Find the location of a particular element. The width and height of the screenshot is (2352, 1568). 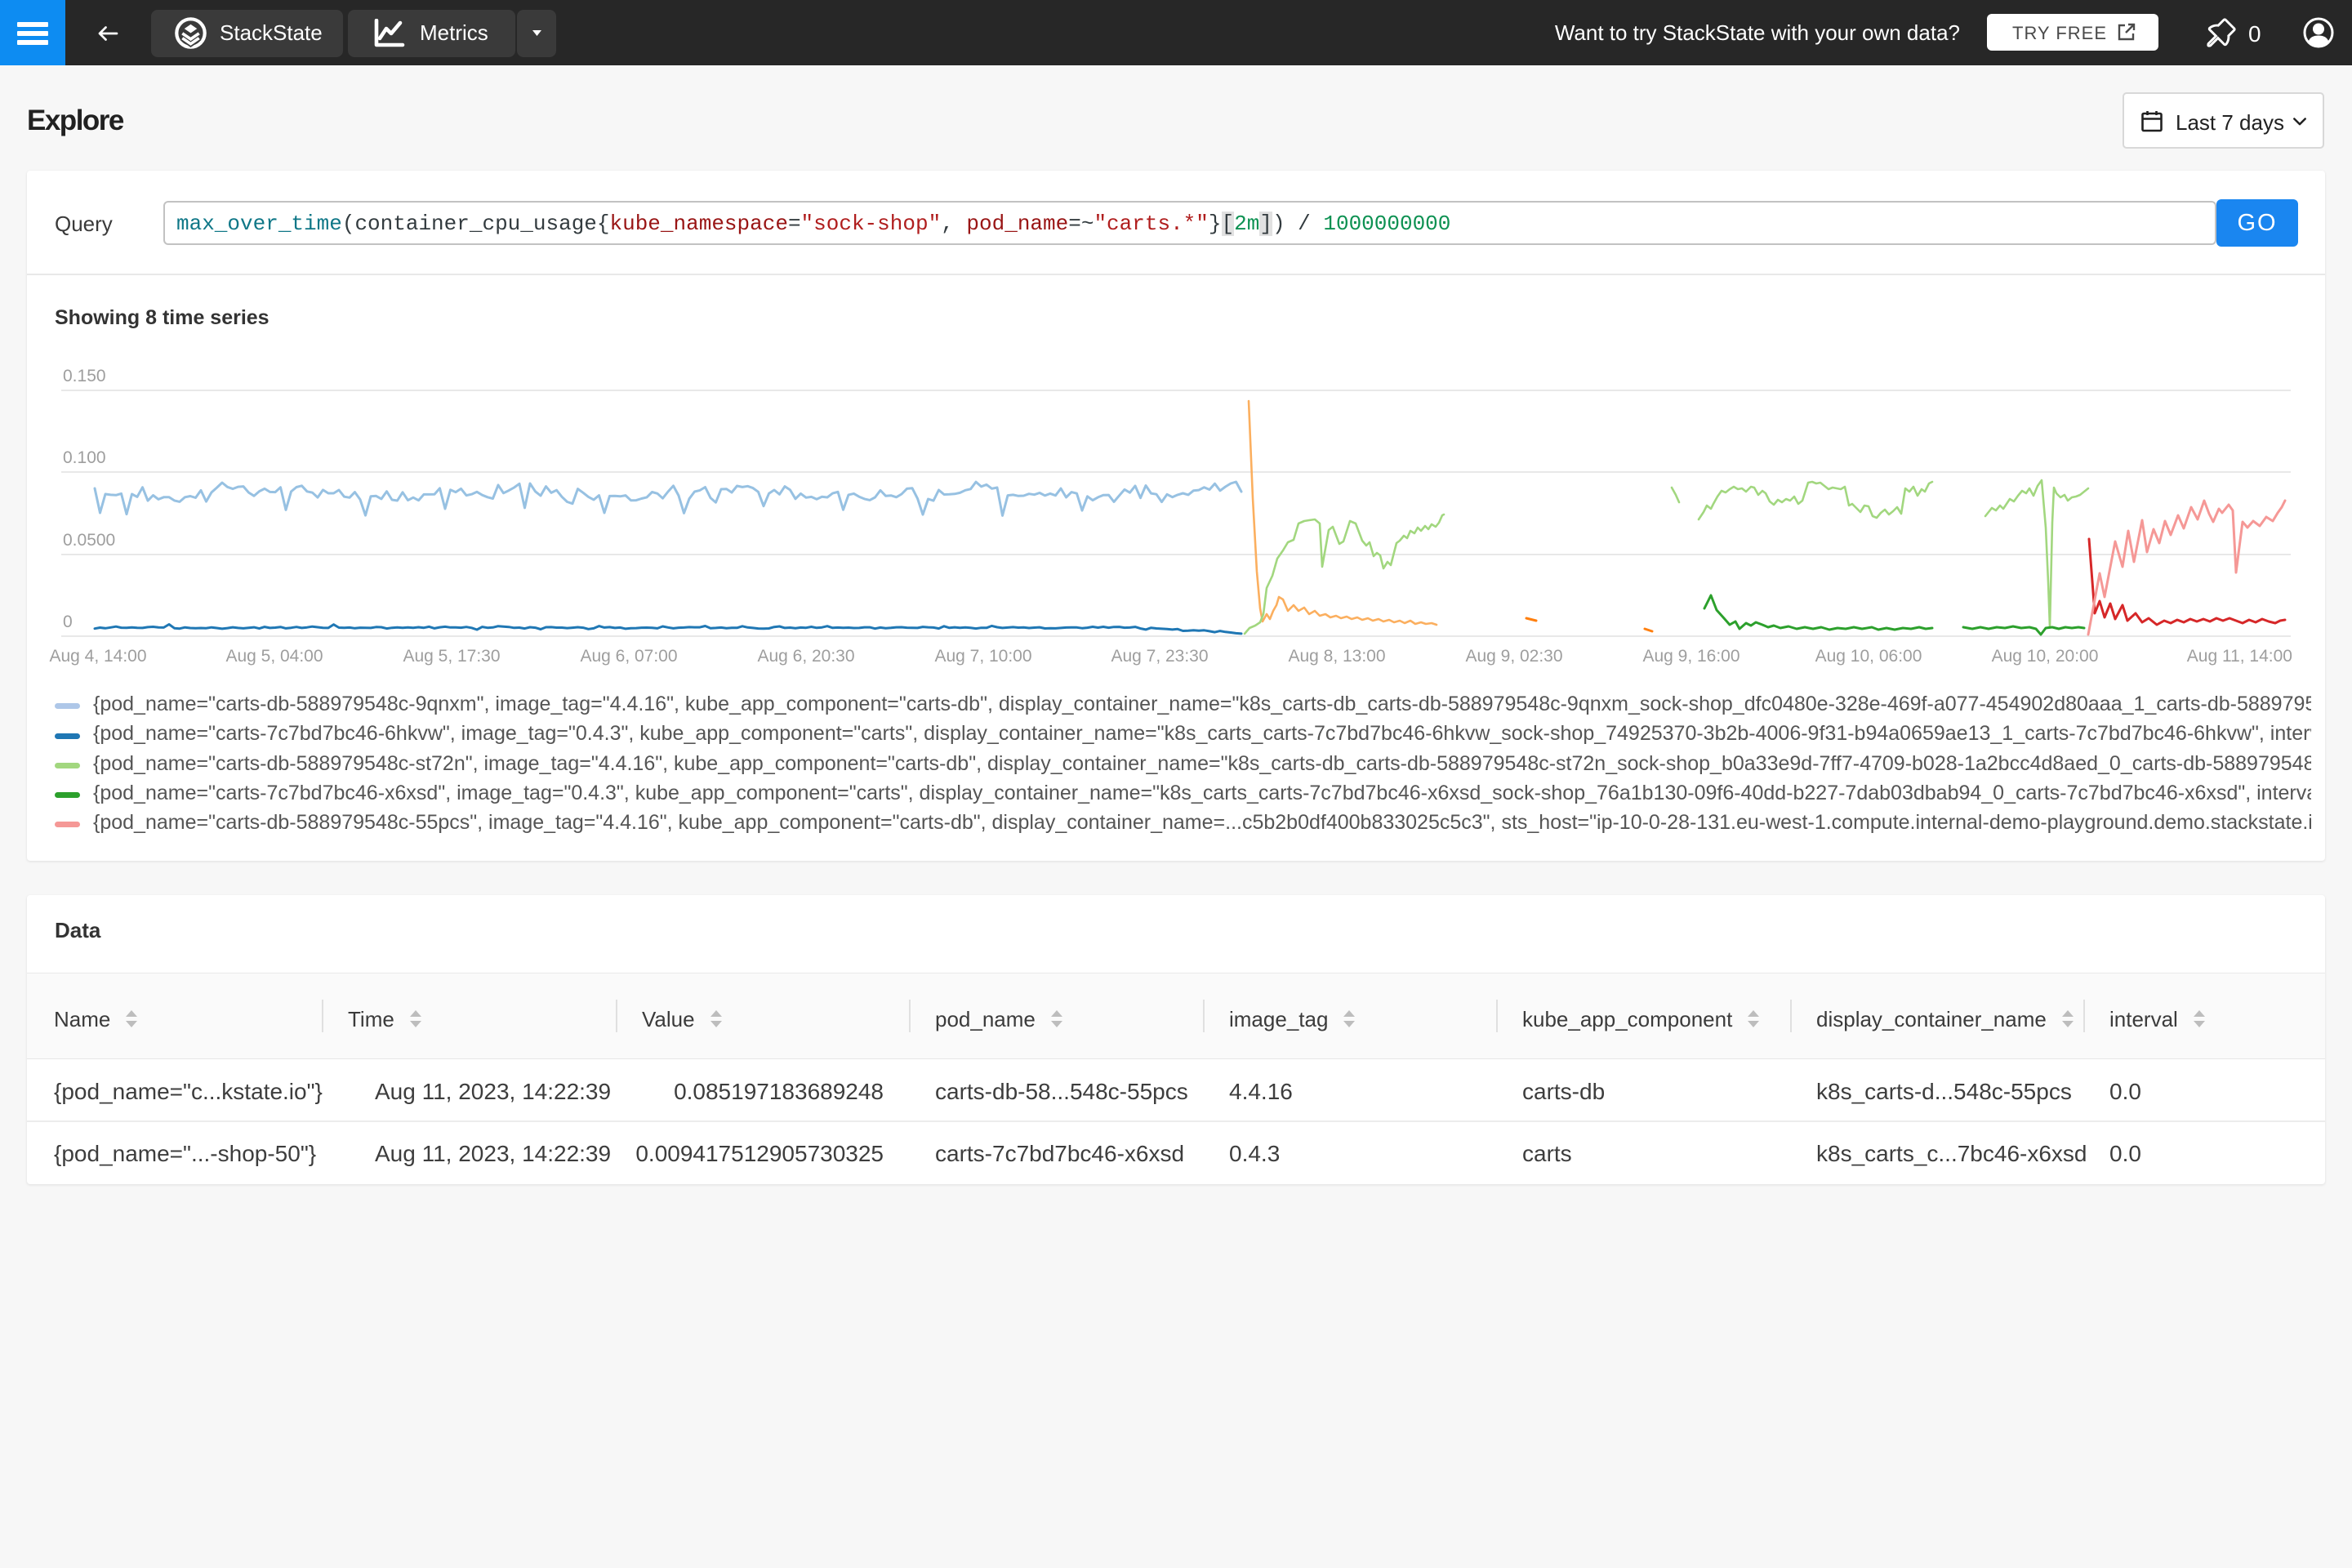

svg-text: Aug 8, 13:00 is located at coordinates (1336, 656).